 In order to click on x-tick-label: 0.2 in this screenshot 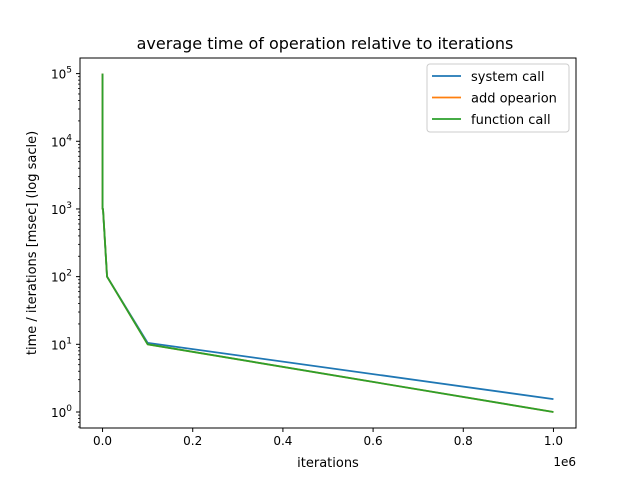, I will do `click(192, 441)`.